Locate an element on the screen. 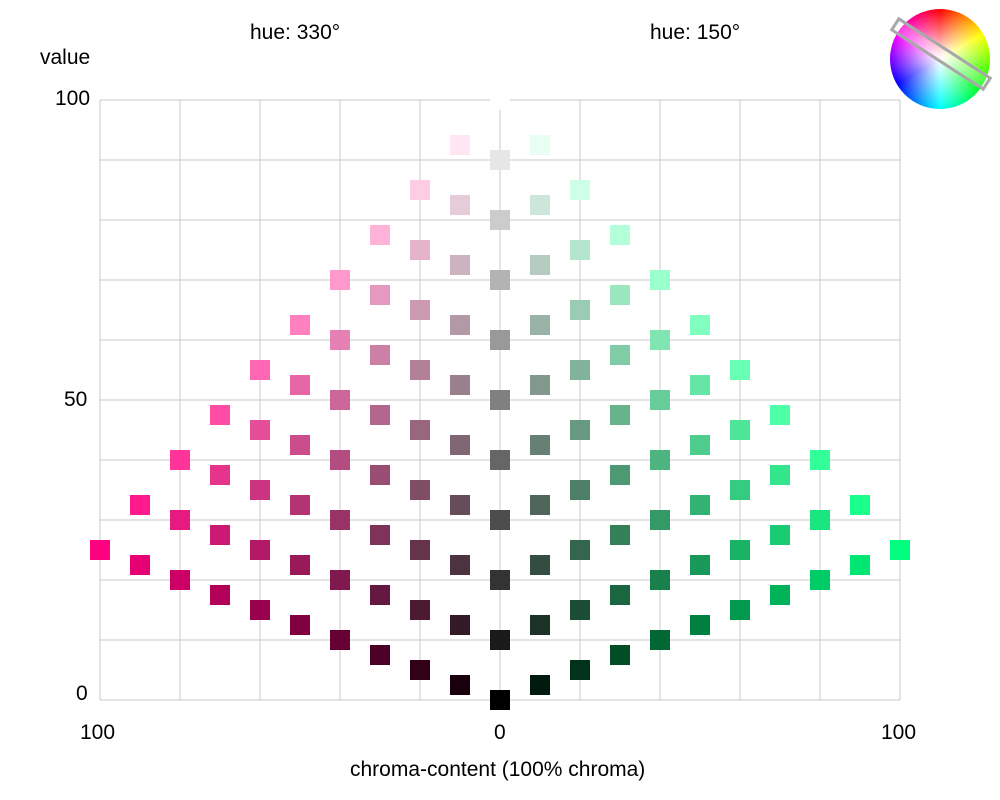  hue-wheel-icon is located at coordinates (941, 60).